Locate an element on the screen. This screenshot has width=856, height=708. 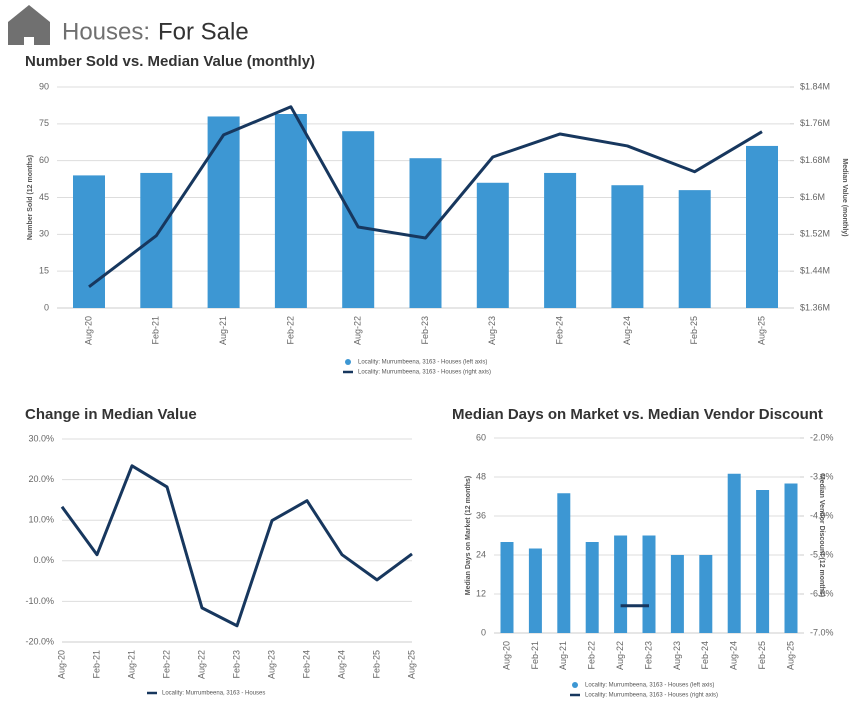
legend-label: Locality: Murrumbeena, 3163 - Houses is located at coordinates (213, 694).